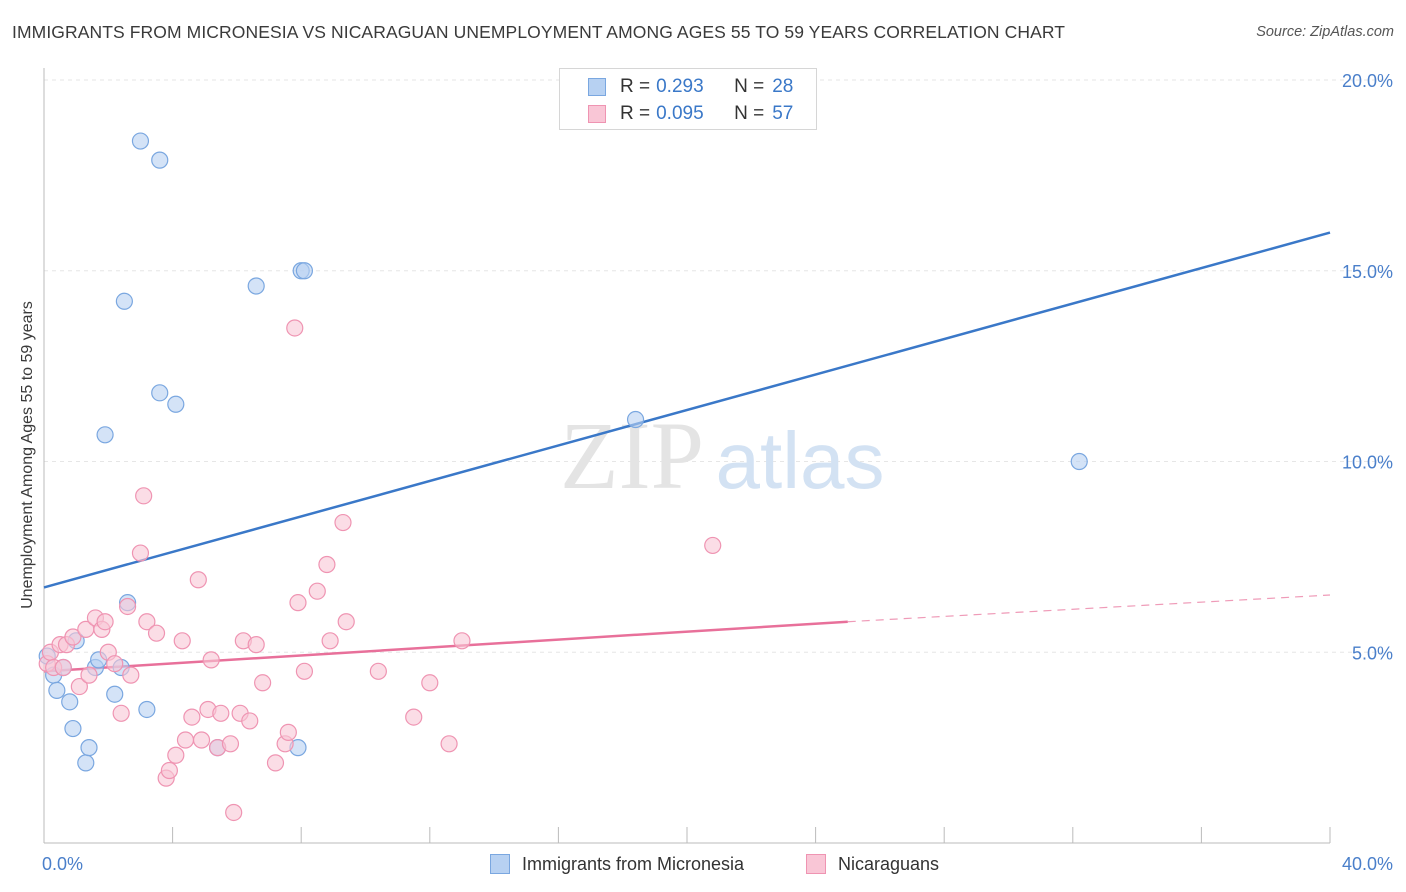  I want to click on correlation-legend: R = 0.293 N = 28 R = 0.095 N = 57, so click(688, 99).